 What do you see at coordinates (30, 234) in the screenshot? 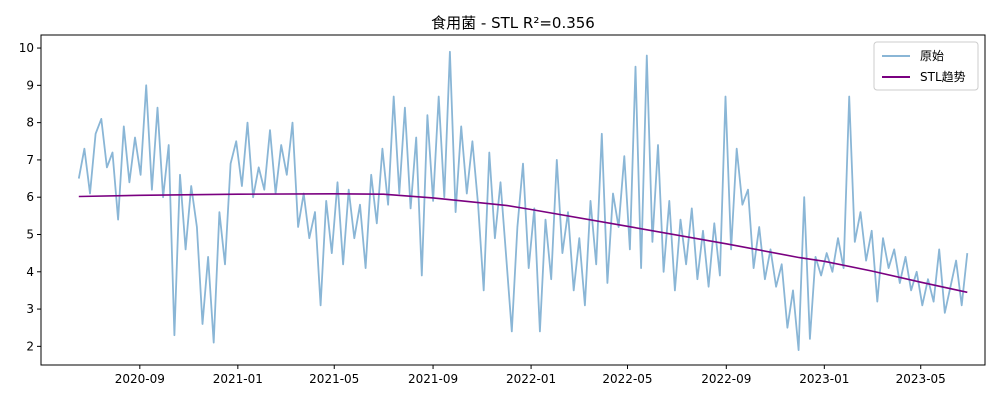
I see `y-tick-label: 5` at bounding box center [30, 234].